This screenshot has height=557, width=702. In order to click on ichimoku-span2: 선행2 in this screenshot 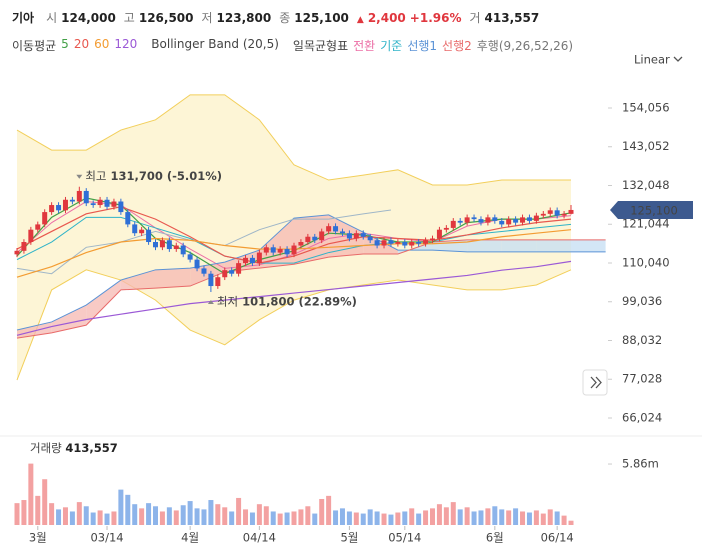, I will do `click(457, 46)`.